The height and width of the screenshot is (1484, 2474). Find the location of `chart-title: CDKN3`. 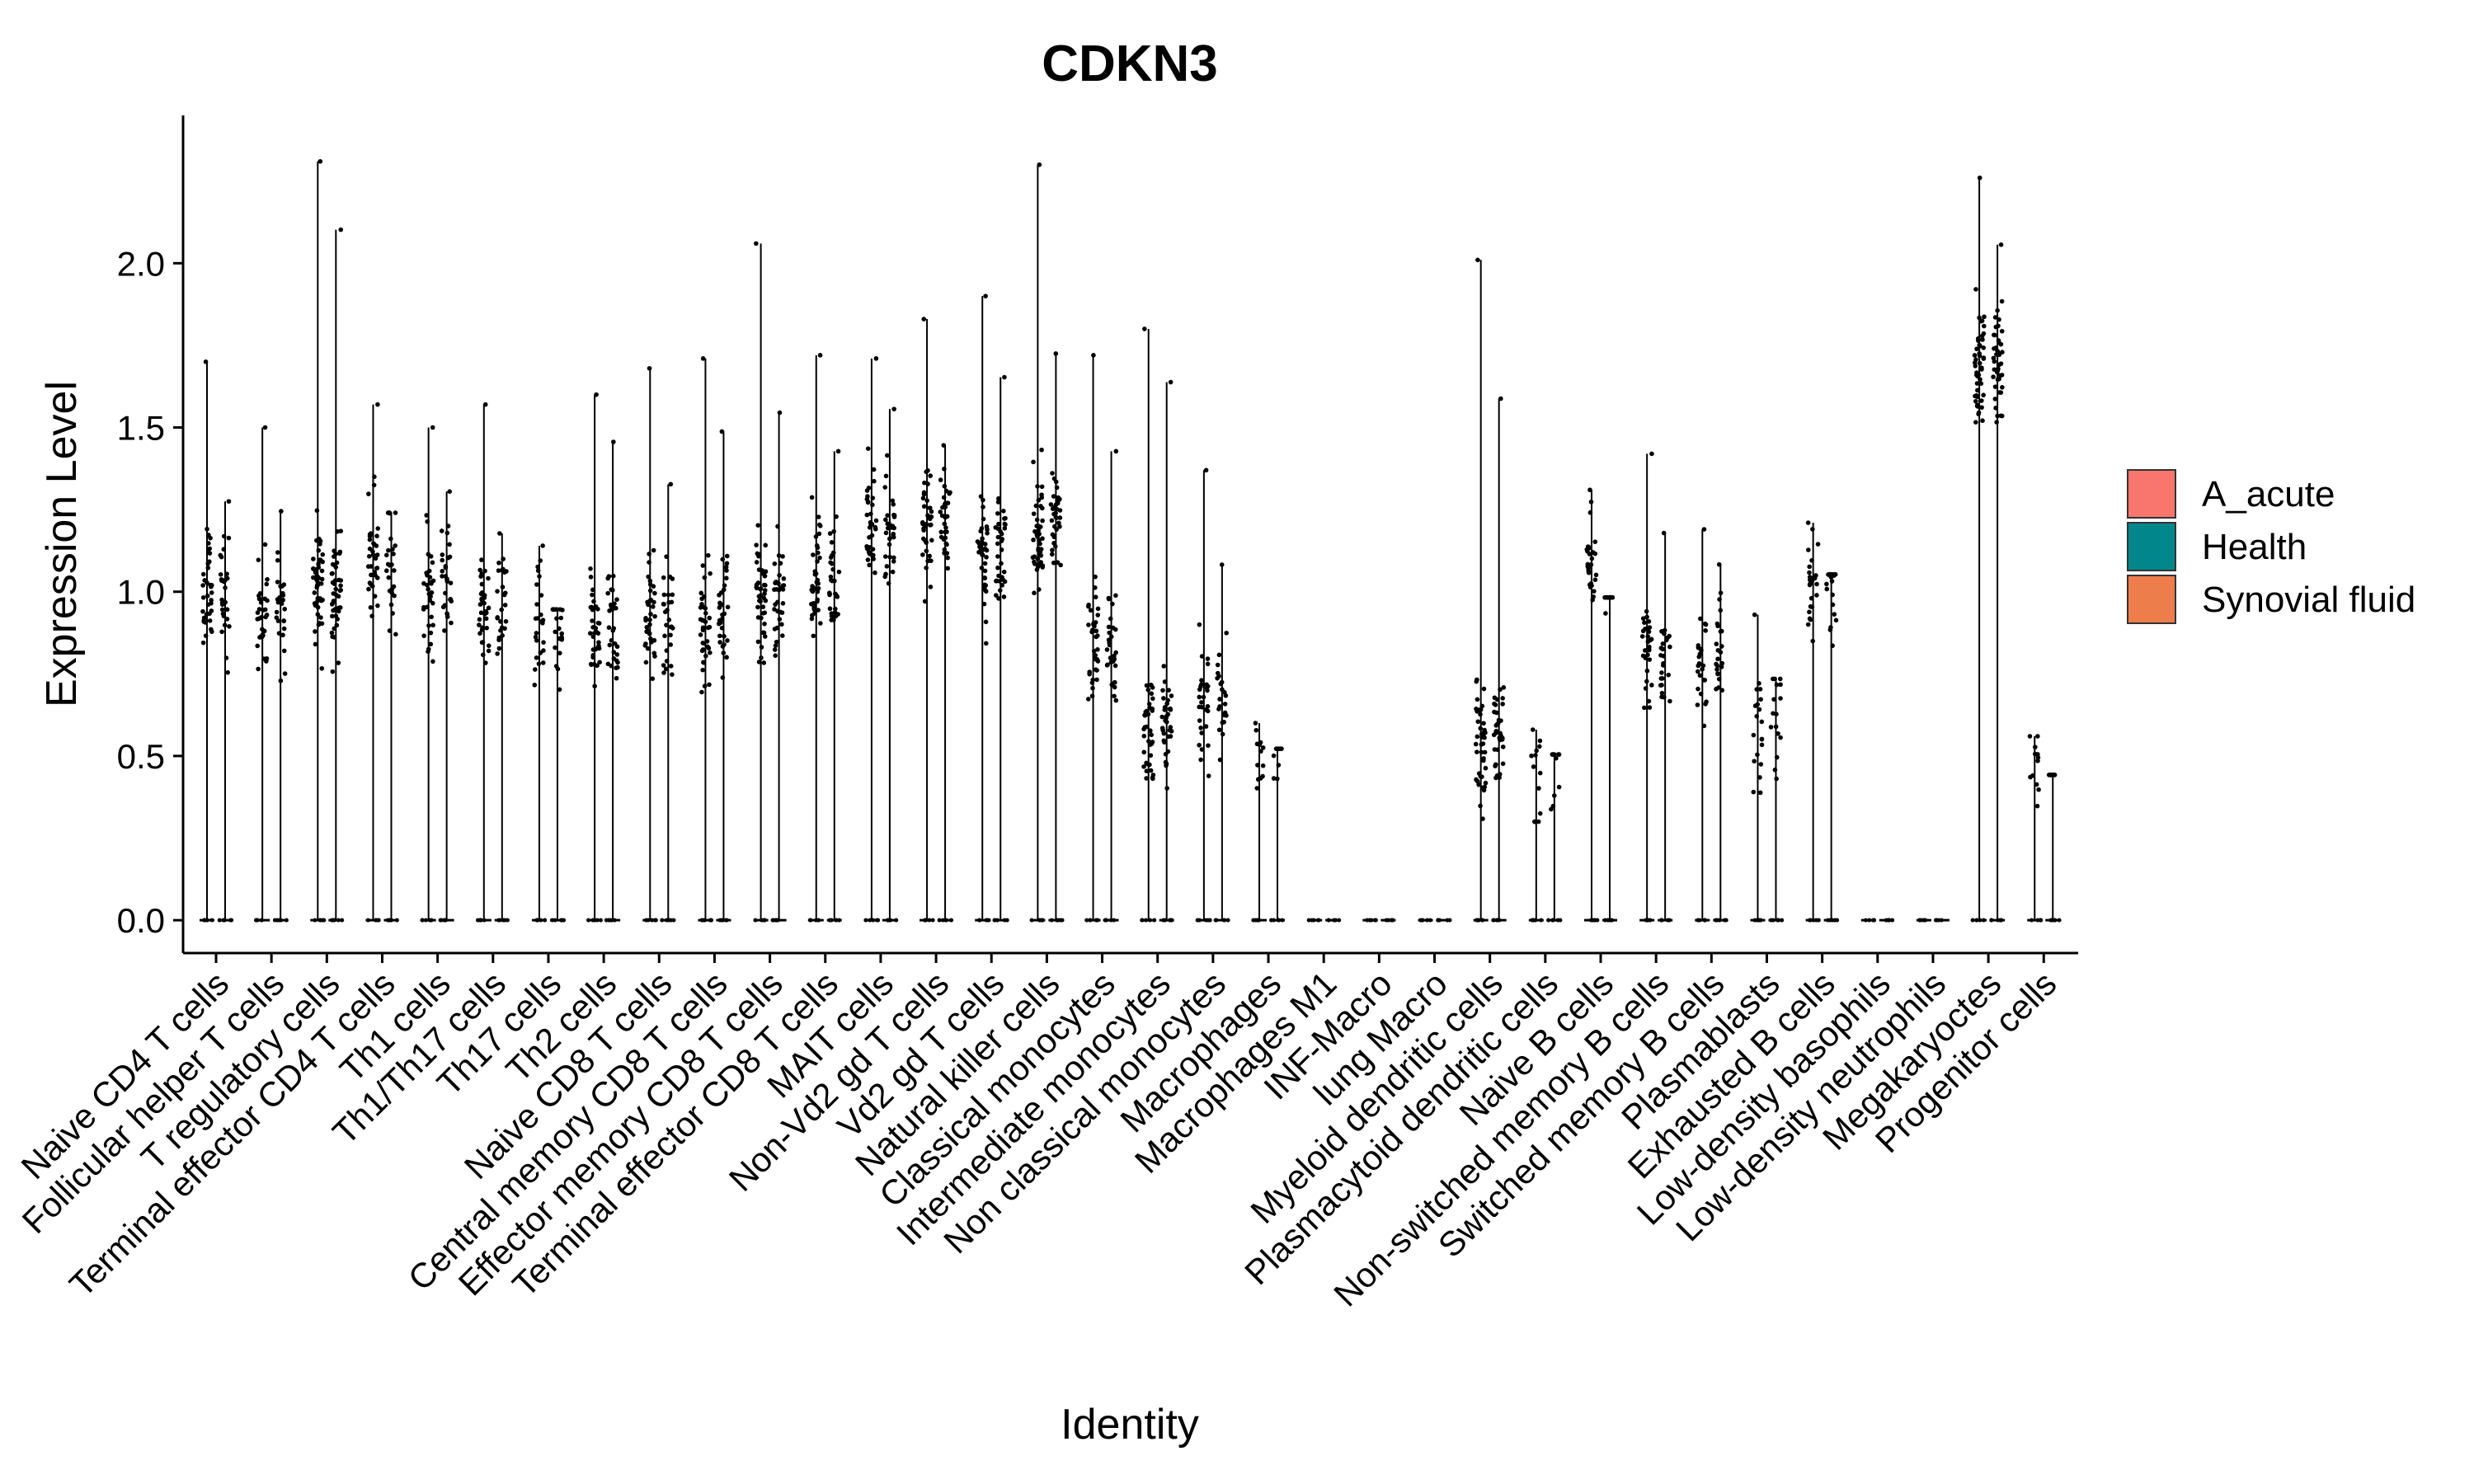

chart-title: CDKN3 is located at coordinates (1130, 63).